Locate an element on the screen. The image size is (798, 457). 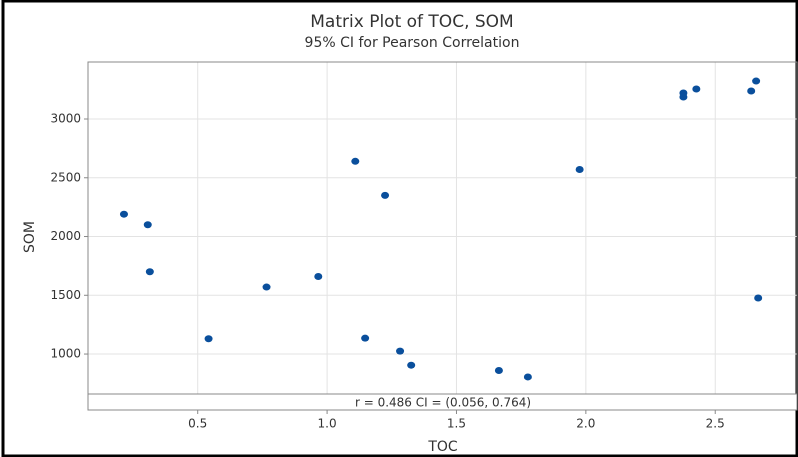
y-tick-label: 1000 is located at coordinates (65, 354).